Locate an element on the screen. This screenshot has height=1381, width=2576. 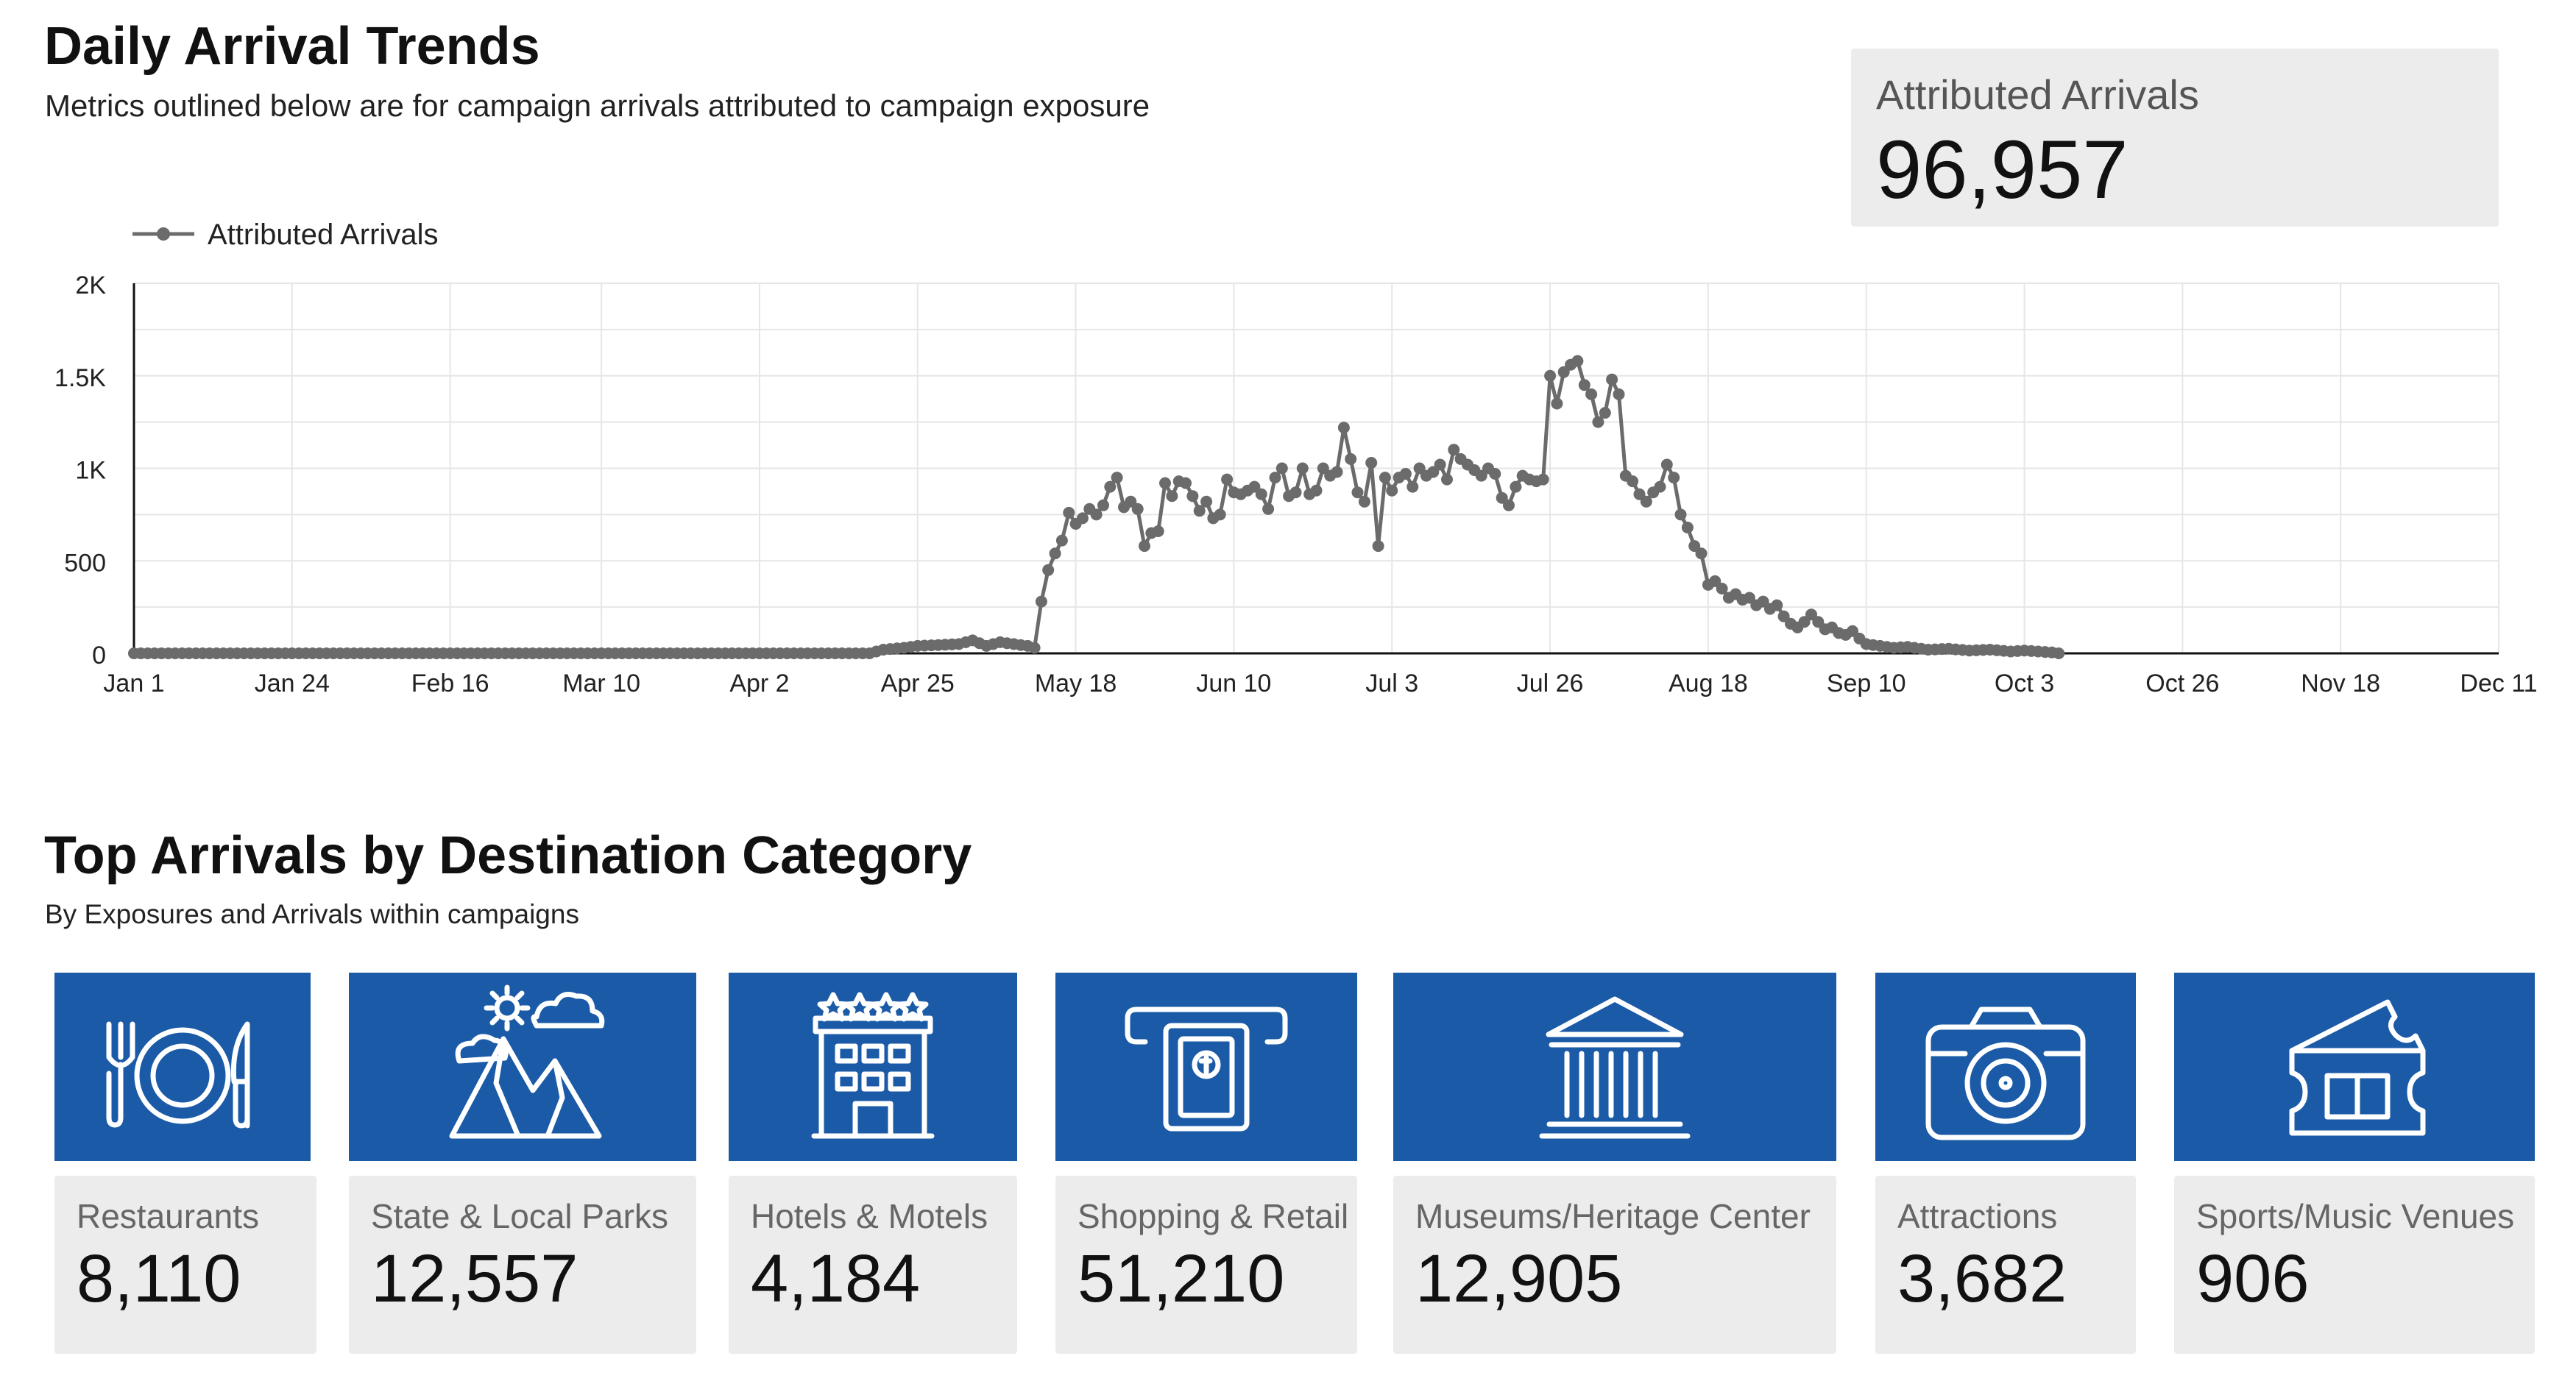
y-axis: 0 500 1K 1.5K 2K is located at coordinates (80, 470).